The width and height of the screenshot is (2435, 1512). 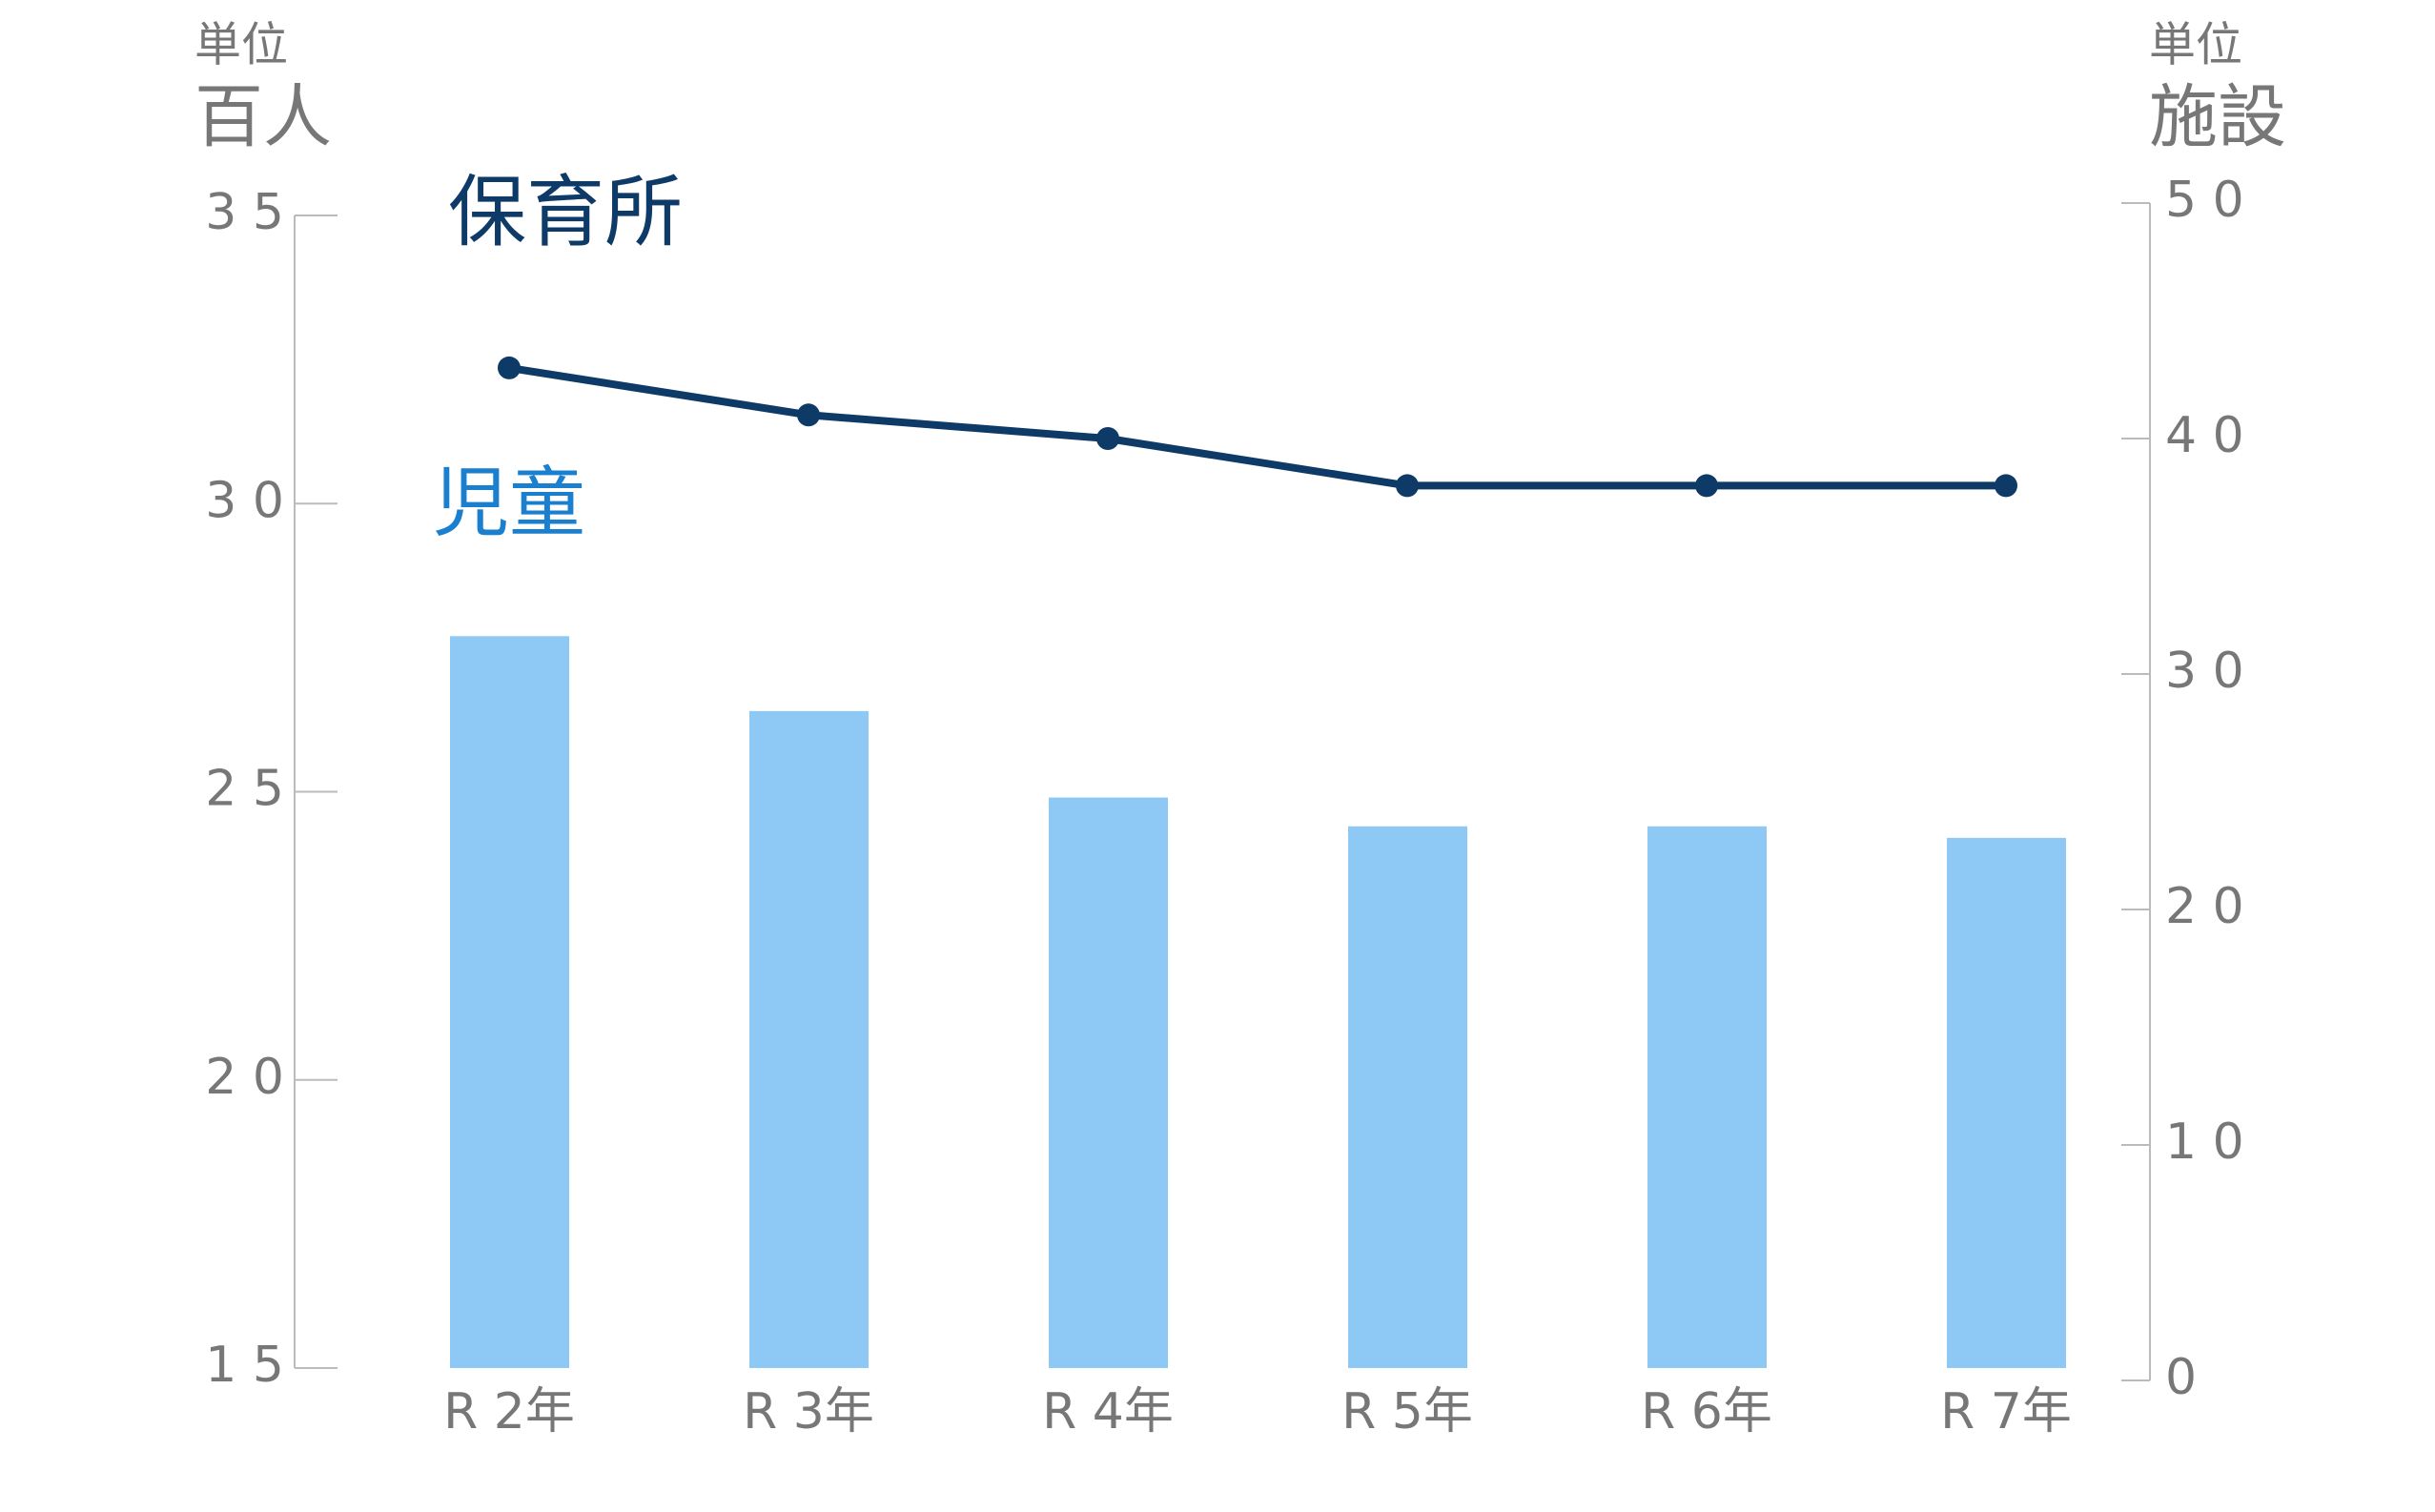 I want to click on series-label: 保育所, so click(x=565, y=212).